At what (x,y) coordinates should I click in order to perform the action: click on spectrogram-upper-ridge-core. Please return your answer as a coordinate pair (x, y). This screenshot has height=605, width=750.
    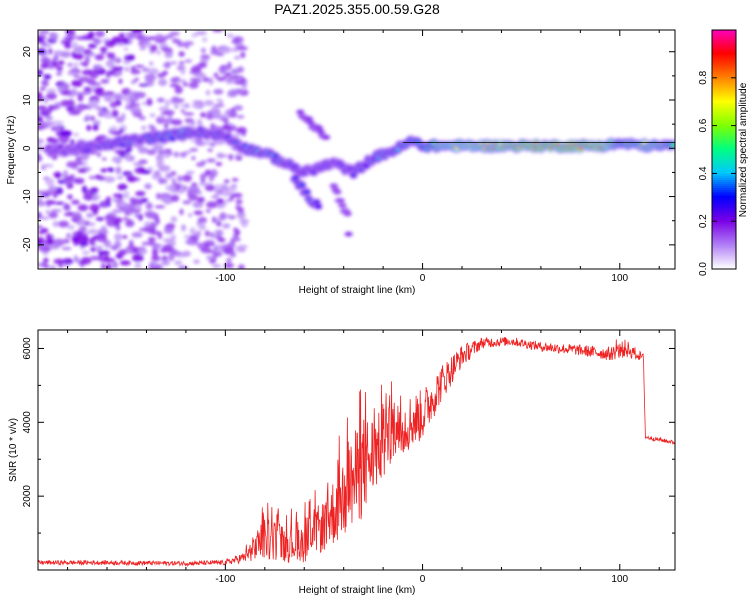
    Looking at the image, I should click on (326, 137).